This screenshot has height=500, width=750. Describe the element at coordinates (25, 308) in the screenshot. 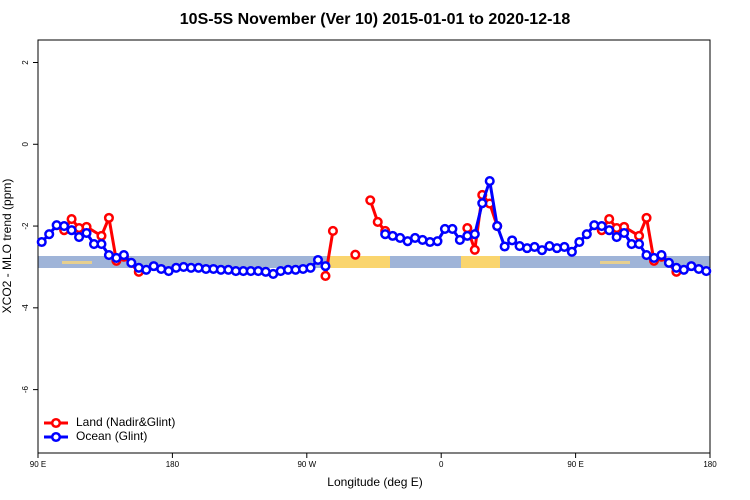

I see `y-tick-label: -4` at that location.